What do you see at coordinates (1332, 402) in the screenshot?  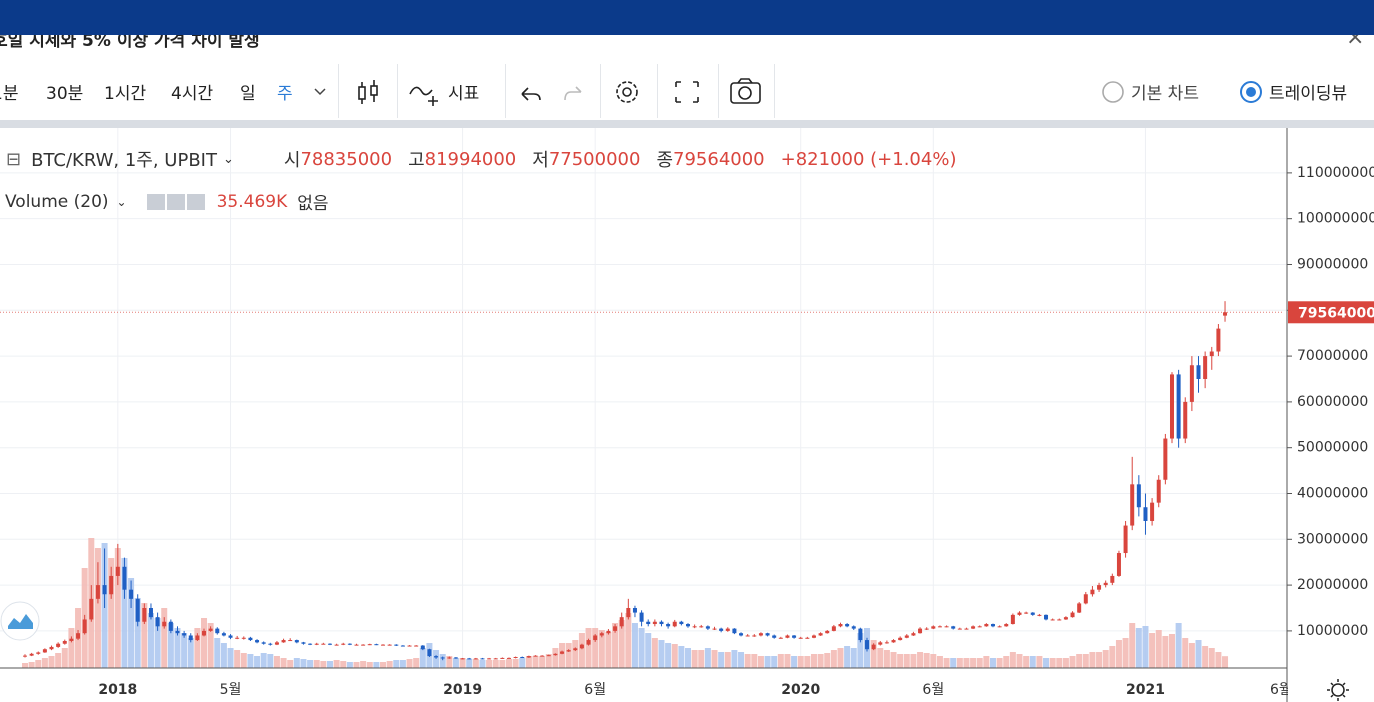 I see `y-tick-label: 60000000` at bounding box center [1332, 402].